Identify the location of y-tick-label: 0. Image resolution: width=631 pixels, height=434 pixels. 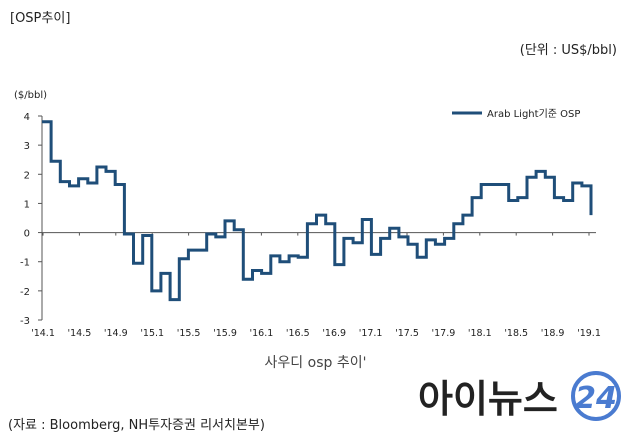
(27, 234).